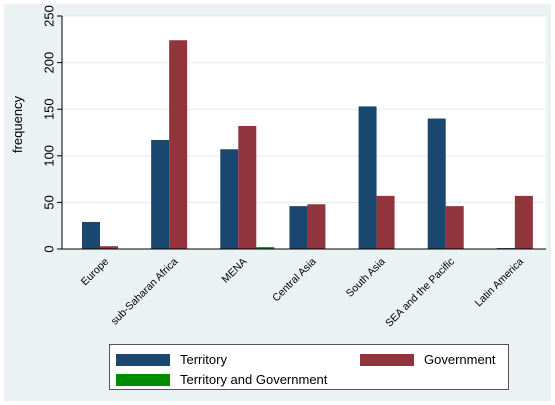 The width and height of the screenshot is (555, 405). Describe the element at coordinates (145, 292) in the screenshot. I see `x-tick-label: sub-Saharan Africa` at that location.